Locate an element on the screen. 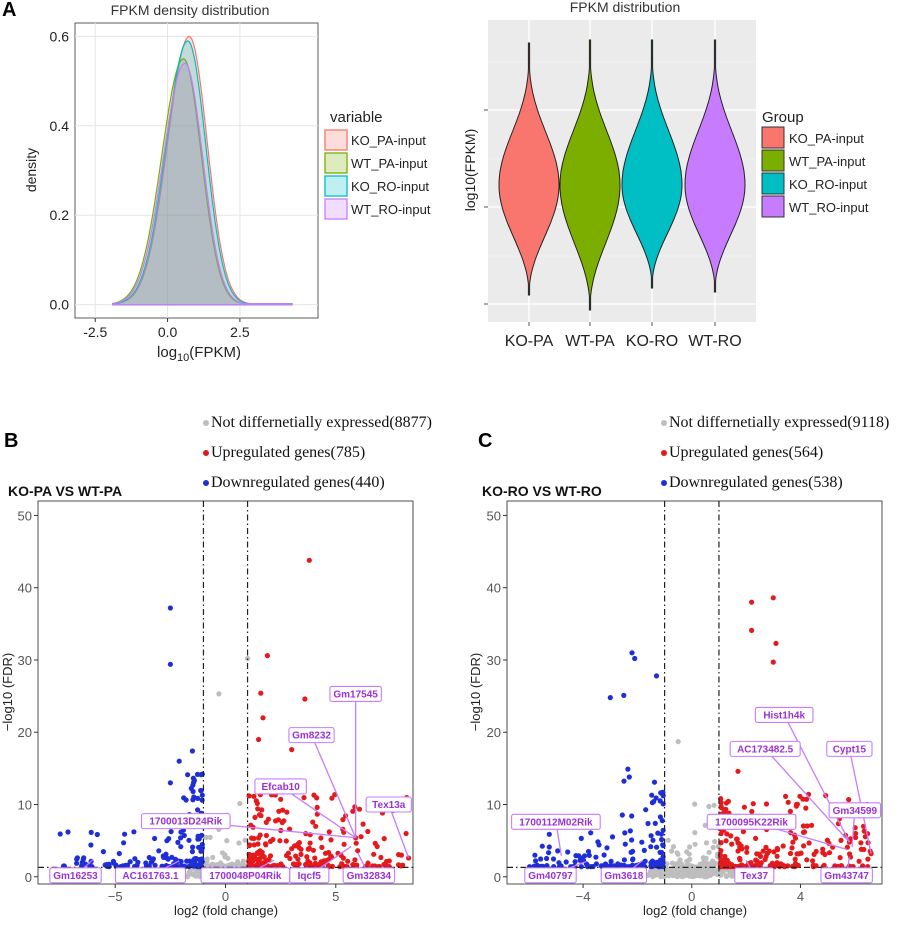  volB-label-text: Efcab10 is located at coordinates (280, 787).